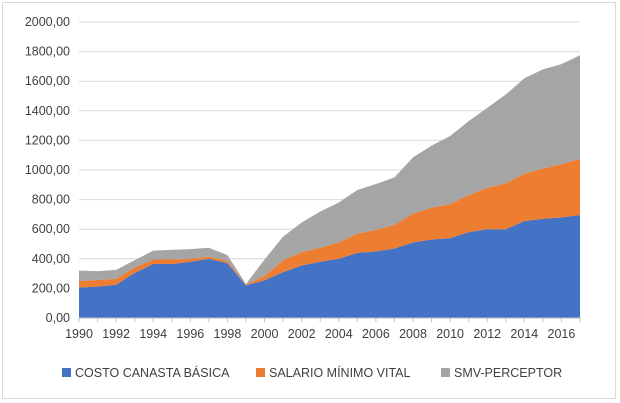 The width and height of the screenshot is (620, 403). I want to click on x-axis, so click(329, 319).